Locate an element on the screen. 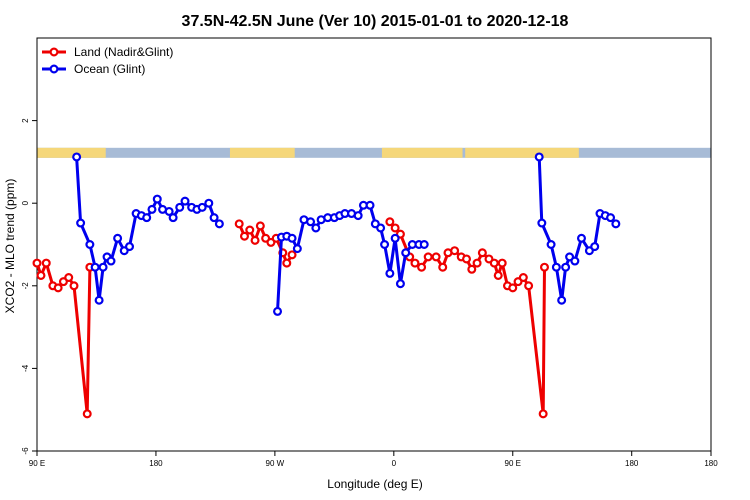 This screenshot has height=500, width=750. y-tick-label: -4 is located at coordinates (25, 368).